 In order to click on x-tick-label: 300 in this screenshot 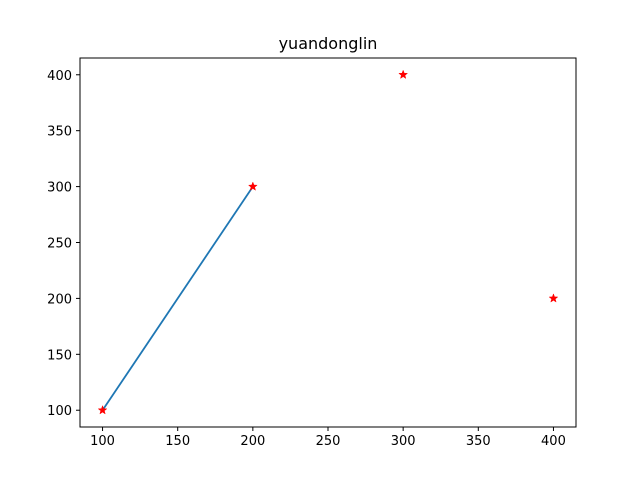, I will do `click(403, 441)`.